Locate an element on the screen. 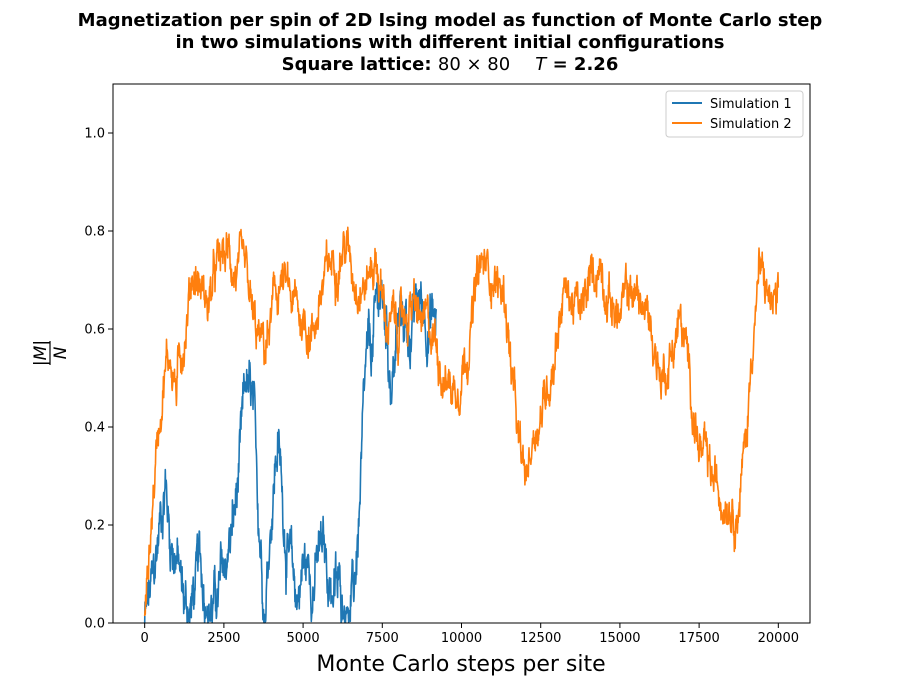 The image size is (900, 700). y-tick-label: 0.4 is located at coordinates (94, 428).